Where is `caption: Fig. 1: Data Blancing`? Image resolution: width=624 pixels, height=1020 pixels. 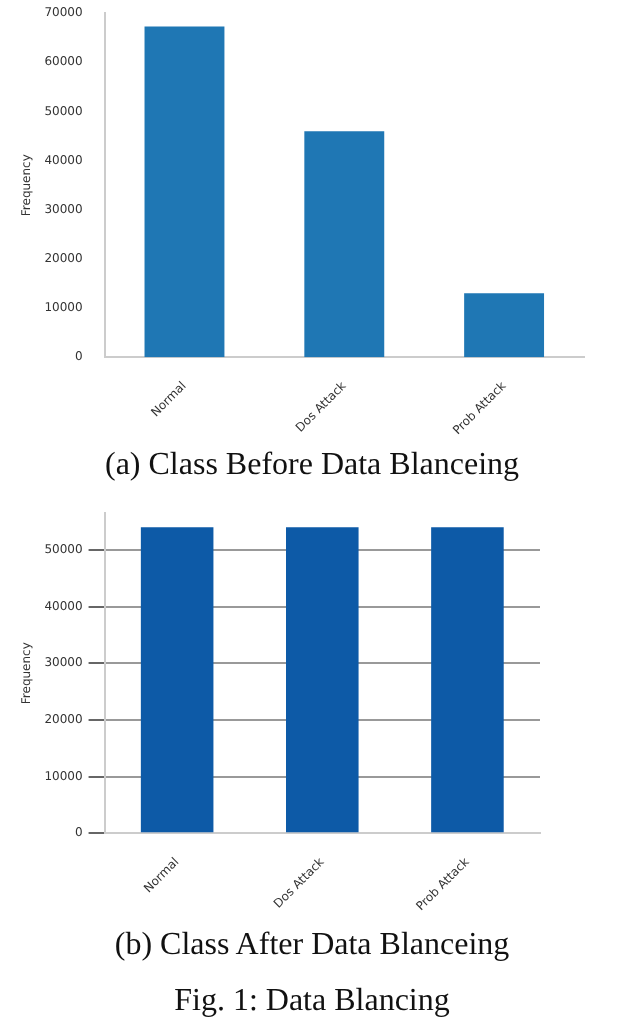
caption: Fig. 1: Data Blancing is located at coordinates (312, 1002).